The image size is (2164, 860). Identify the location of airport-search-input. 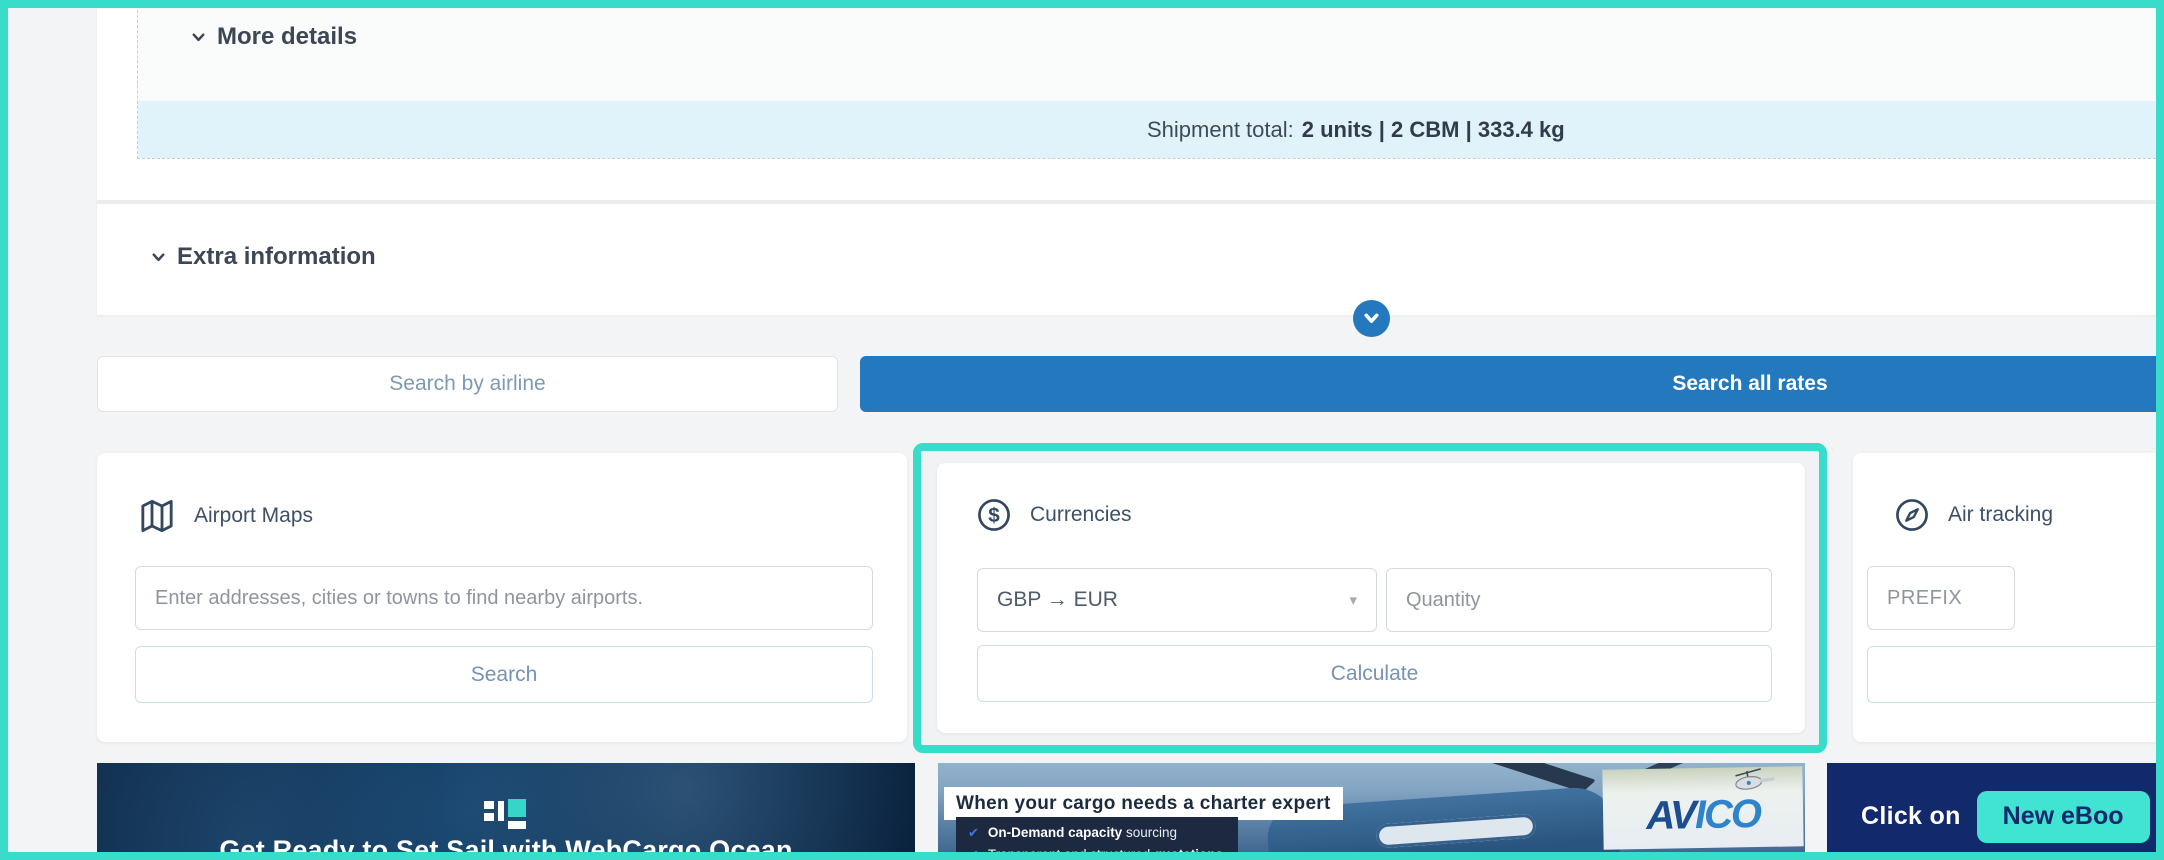
(504, 598).